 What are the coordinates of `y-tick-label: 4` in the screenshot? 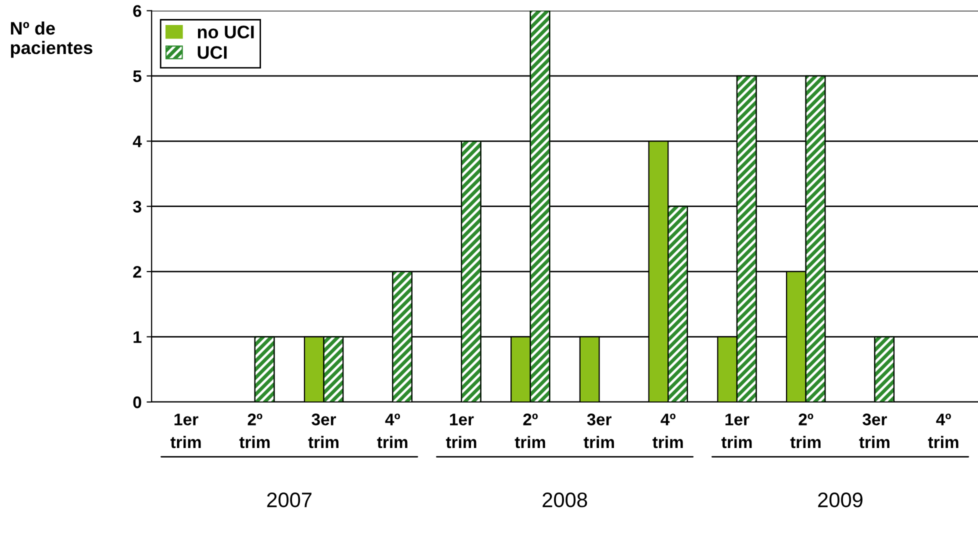 It's located at (137, 142).